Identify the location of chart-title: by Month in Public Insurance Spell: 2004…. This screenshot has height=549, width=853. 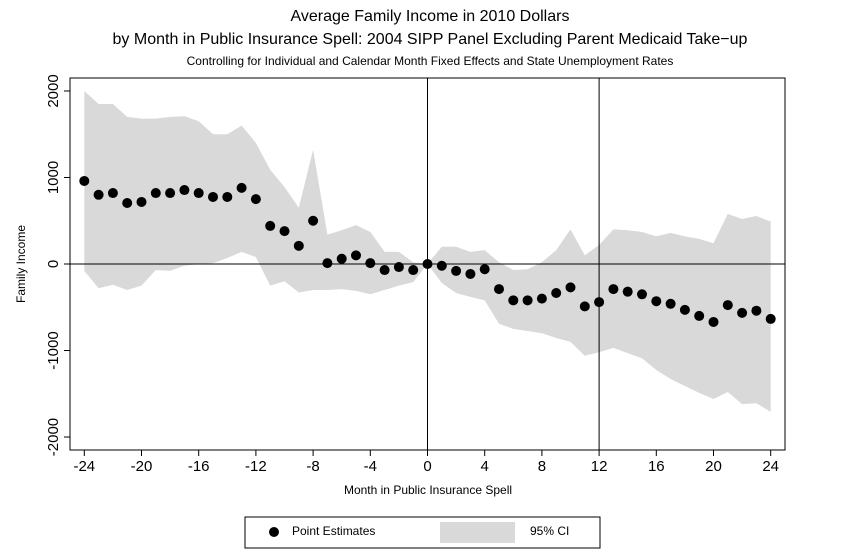
(430, 39).